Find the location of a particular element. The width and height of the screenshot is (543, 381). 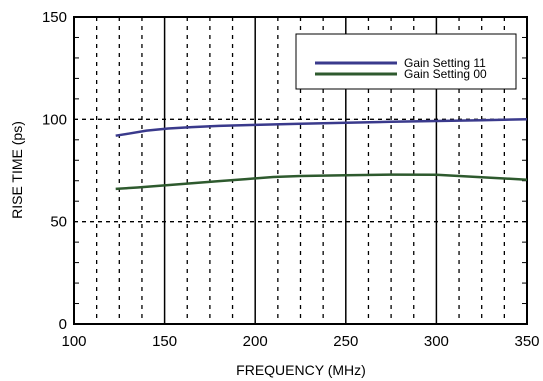

x-tick-label: 100 is located at coordinates (73, 341).